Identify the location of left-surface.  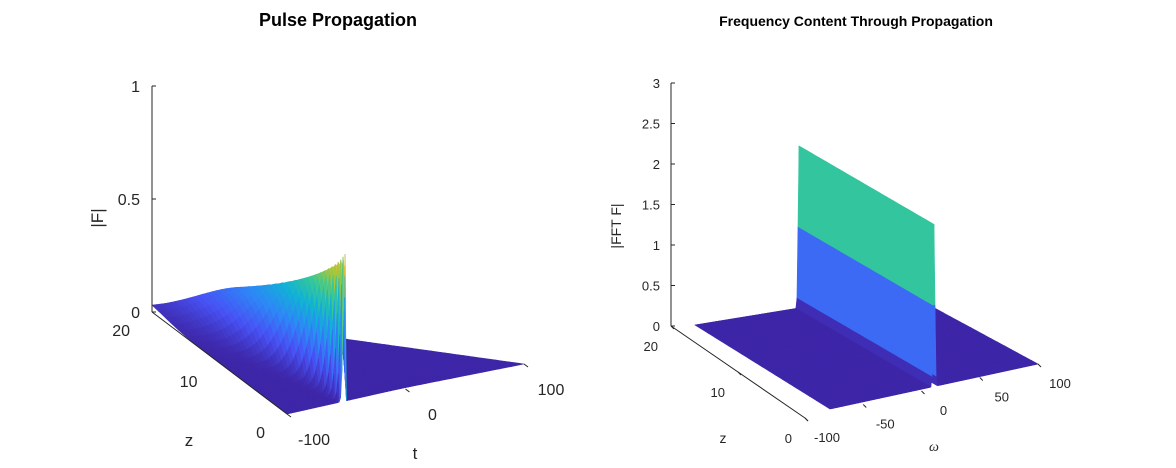
(338, 334).